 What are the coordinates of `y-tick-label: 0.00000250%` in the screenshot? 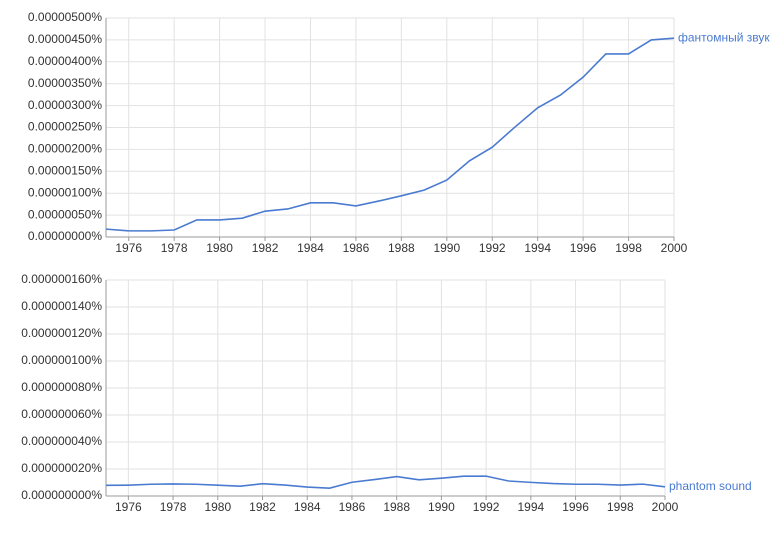 It's located at (65, 127).